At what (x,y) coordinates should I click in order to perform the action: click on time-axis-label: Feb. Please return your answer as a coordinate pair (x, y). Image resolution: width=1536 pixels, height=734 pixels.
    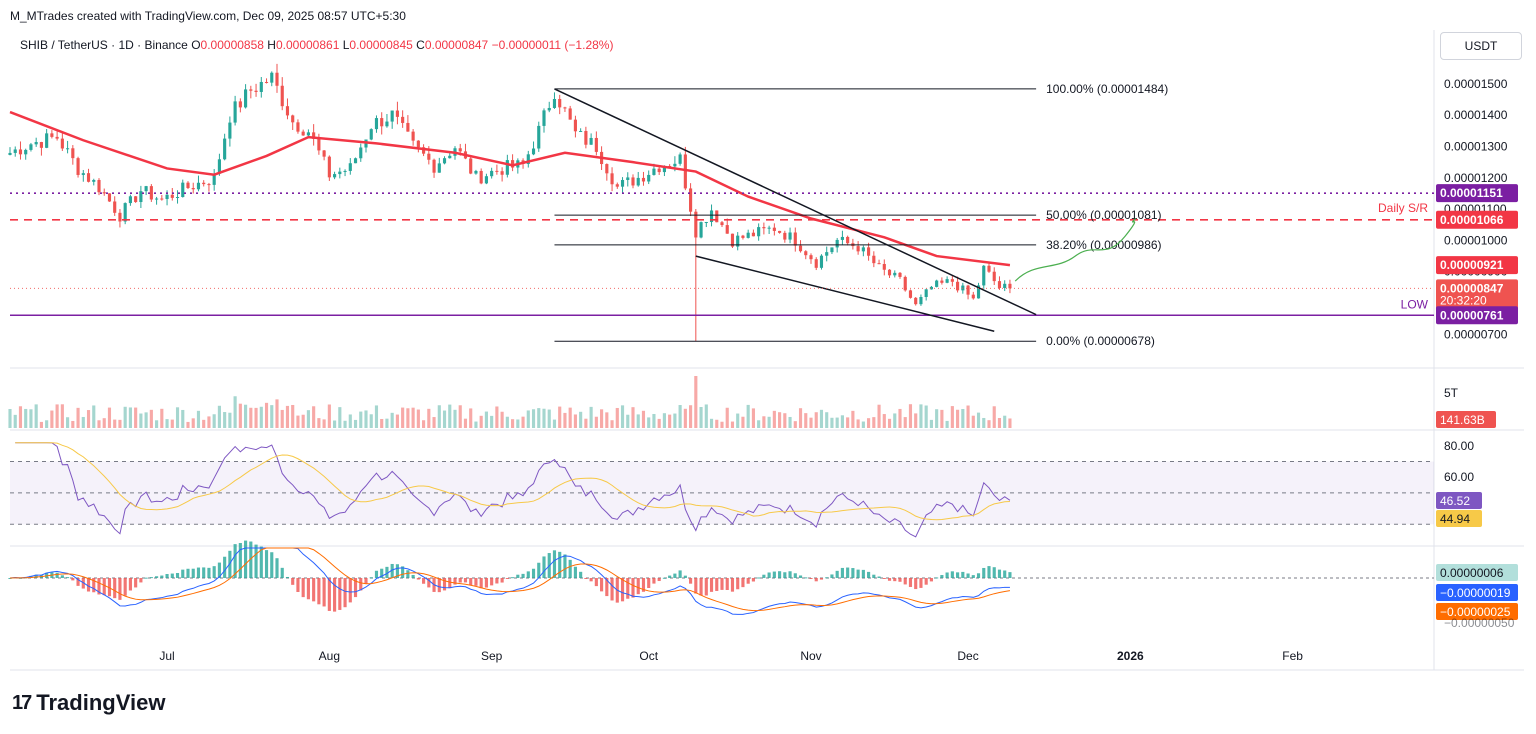
    Looking at the image, I should click on (1292, 656).